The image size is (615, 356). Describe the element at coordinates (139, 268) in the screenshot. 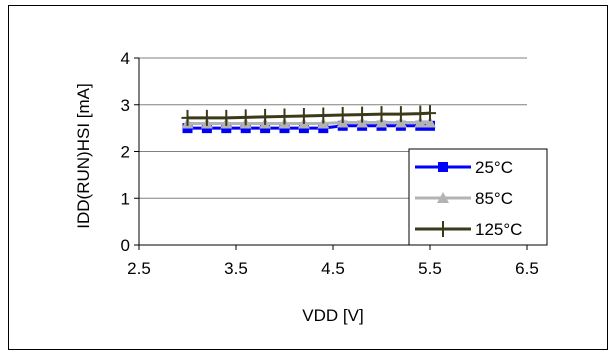

I see `x-tick-label-0: 2.5` at that location.